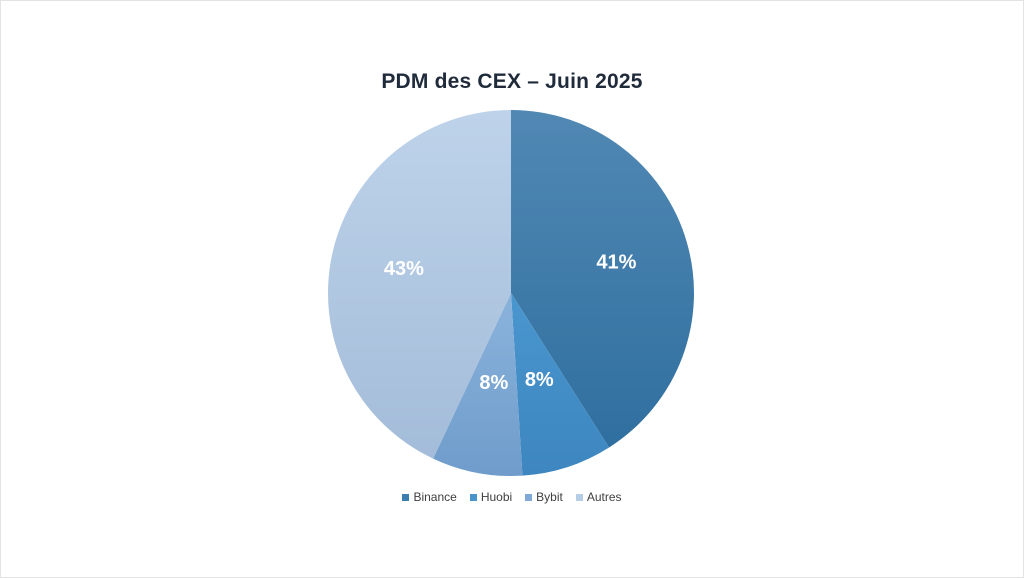  What do you see at coordinates (473, 497) in the screenshot?
I see `legend-swatch-huobi` at bounding box center [473, 497].